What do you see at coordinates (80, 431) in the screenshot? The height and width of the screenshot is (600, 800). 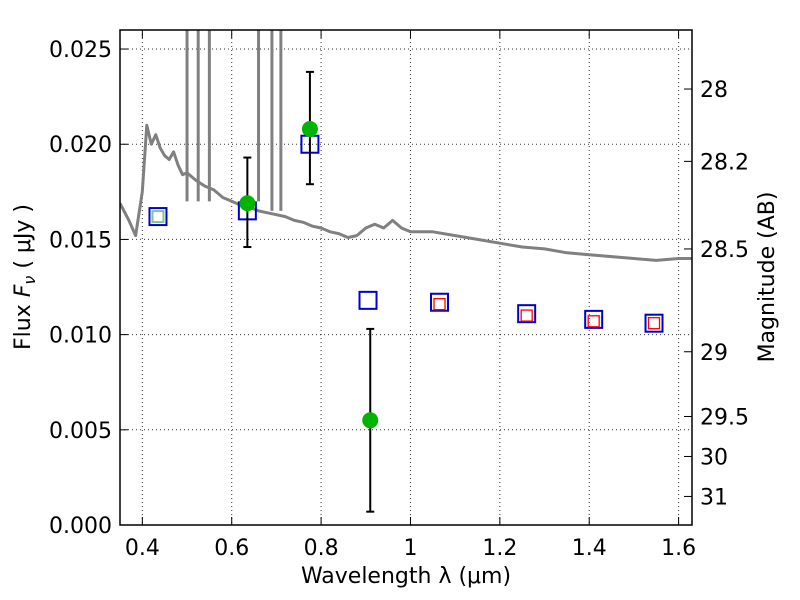 I see `y-tick-label: 0.005` at bounding box center [80, 431].